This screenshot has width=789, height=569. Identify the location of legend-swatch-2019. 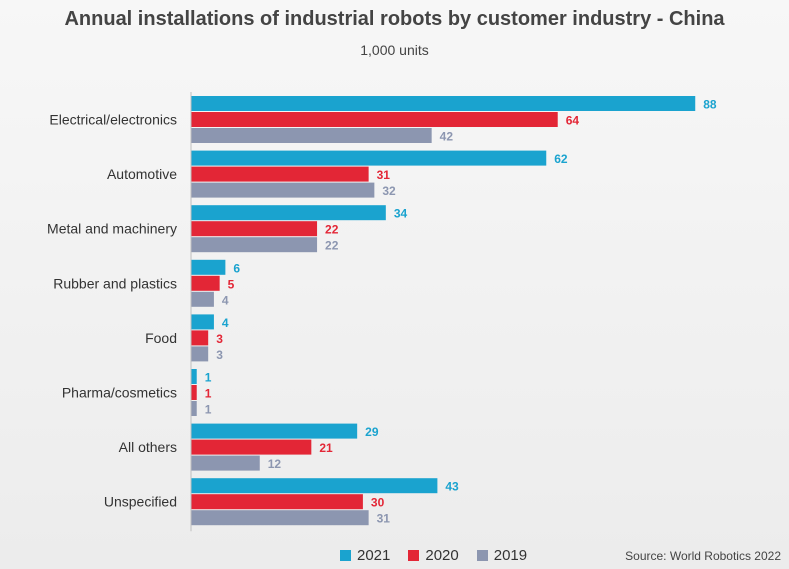
(482, 555).